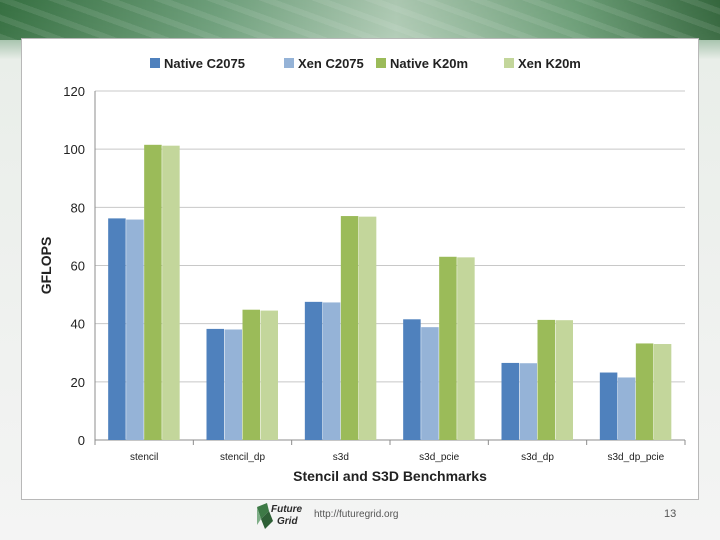  Describe the element at coordinates (356, 514) in the screenshot. I see `footer-url: http://futuregrid.org` at that location.